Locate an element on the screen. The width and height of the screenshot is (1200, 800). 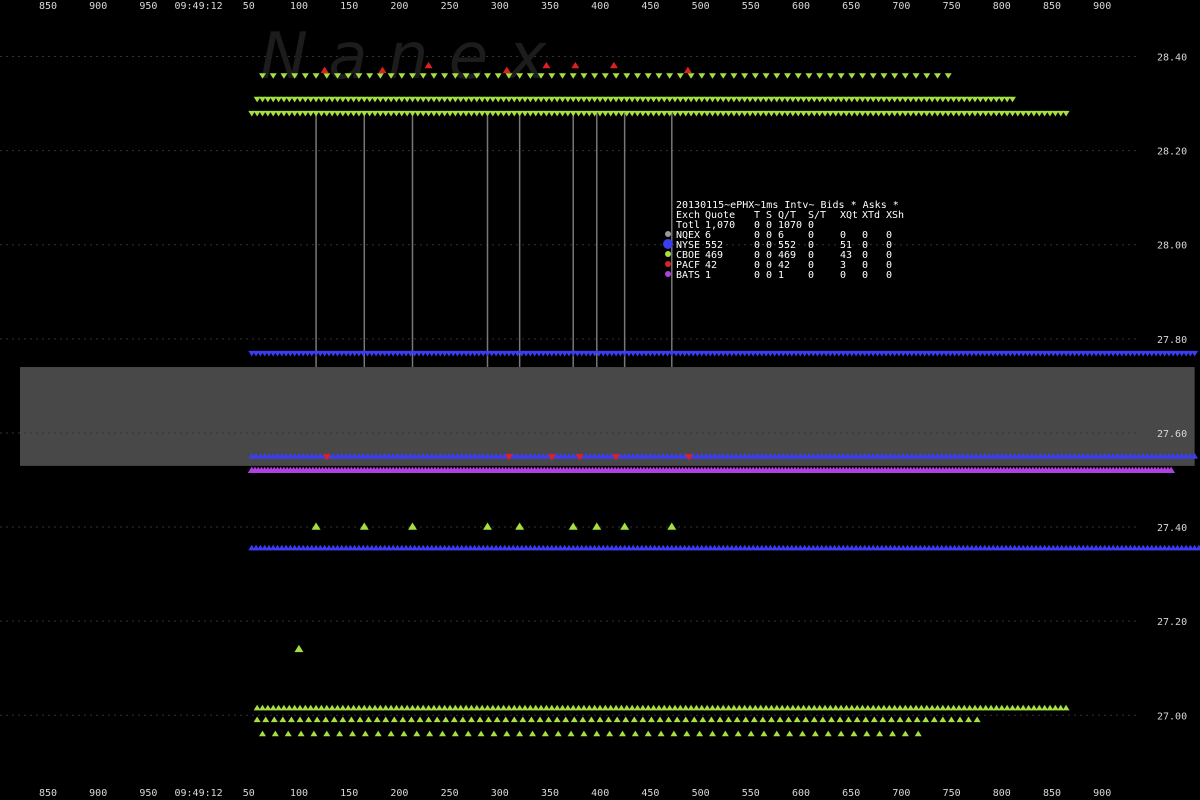
x-tick-label: 400 is located at coordinates (600, 793).